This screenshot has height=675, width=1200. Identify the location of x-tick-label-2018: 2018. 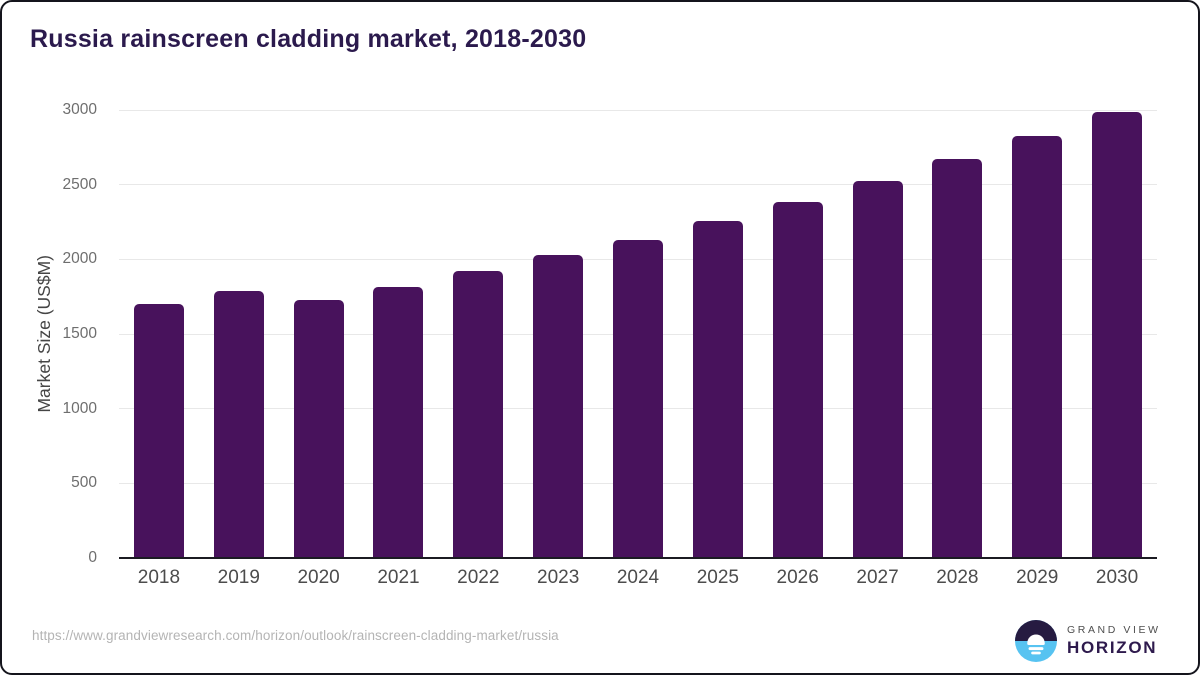
(159, 577).